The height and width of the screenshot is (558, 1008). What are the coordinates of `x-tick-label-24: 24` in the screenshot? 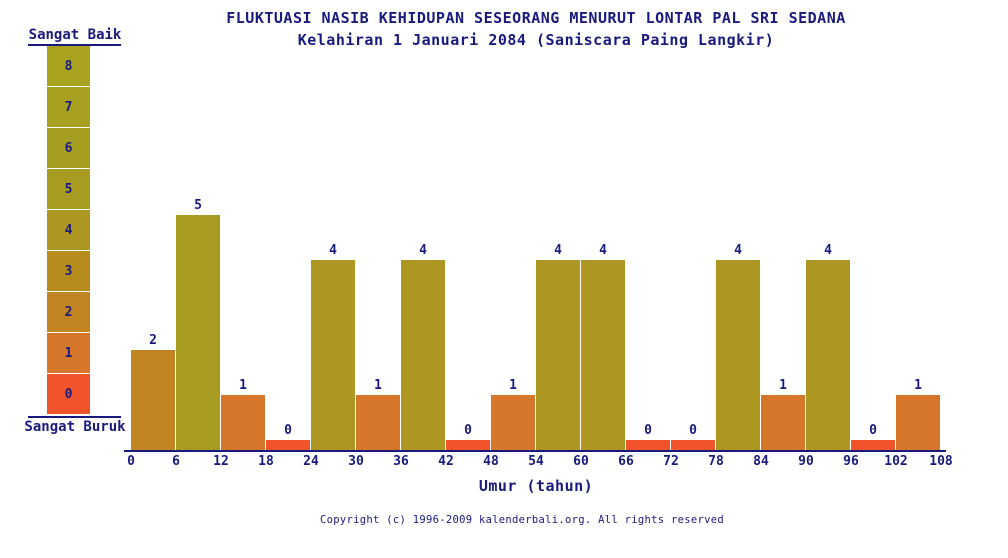 It's located at (311, 461).